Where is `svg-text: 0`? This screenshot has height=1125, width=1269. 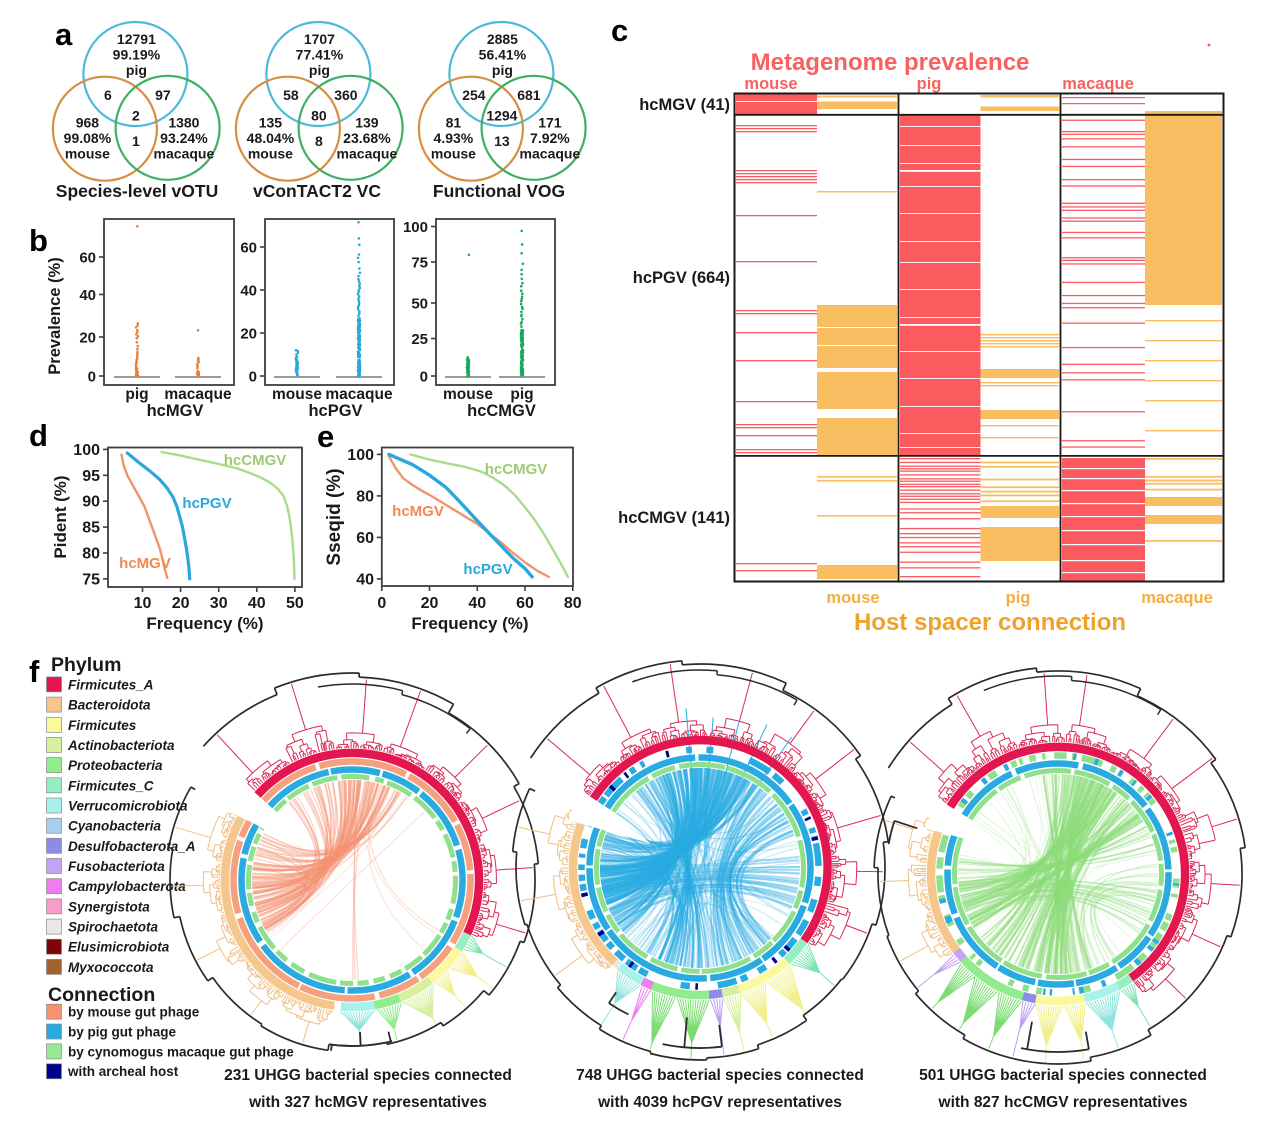
svg-text: 0 is located at coordinates (424, 377).